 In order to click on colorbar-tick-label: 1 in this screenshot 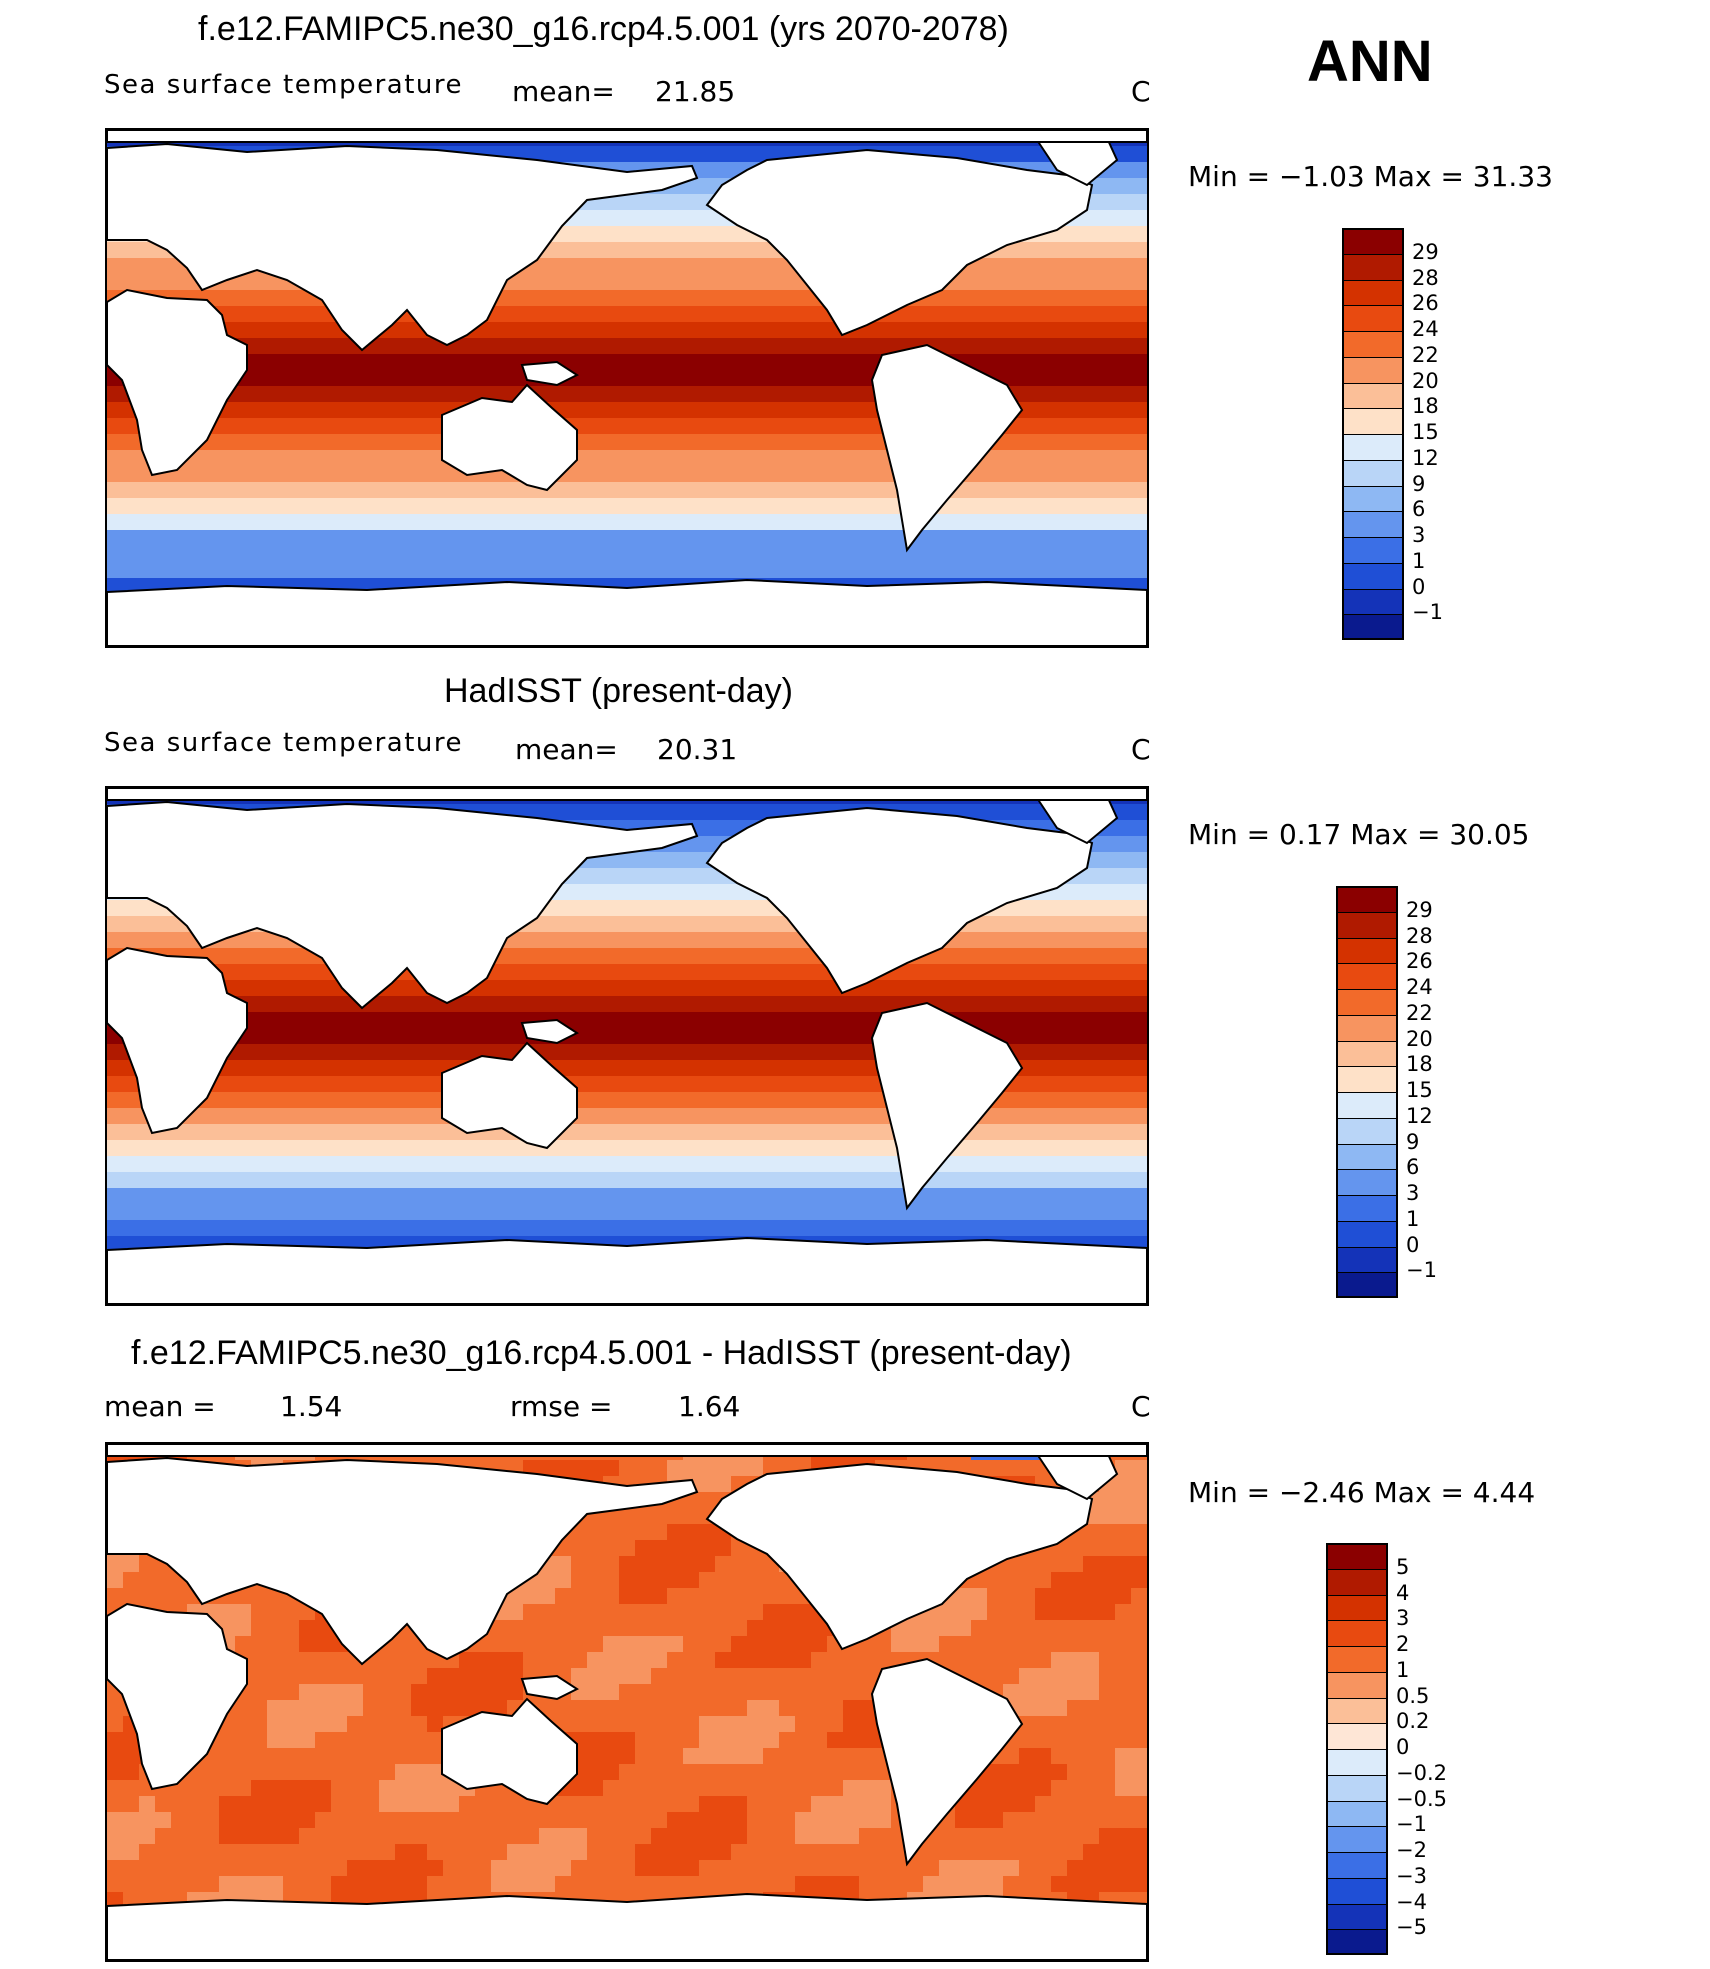, I will do `click(1413, 1218)`.